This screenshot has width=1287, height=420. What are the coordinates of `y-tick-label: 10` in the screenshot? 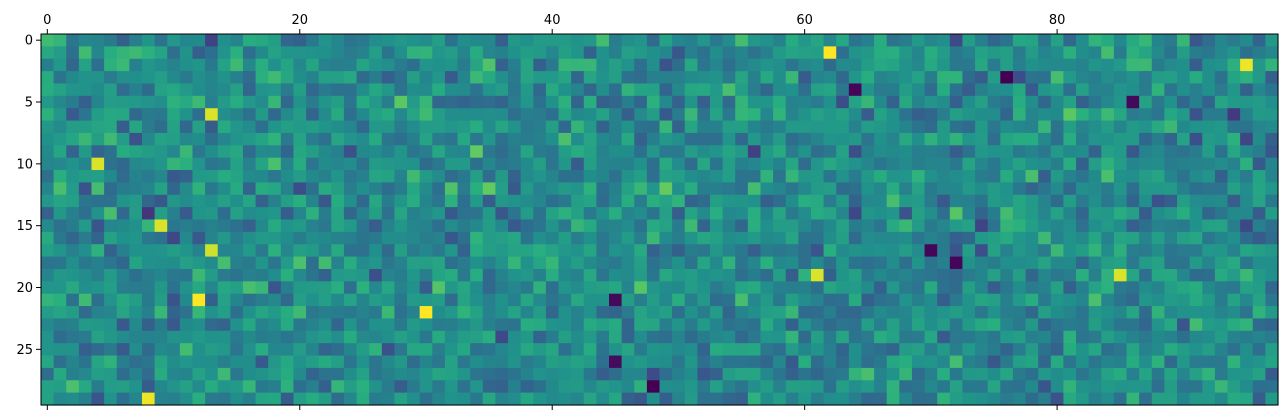 It's located at (24, 164).